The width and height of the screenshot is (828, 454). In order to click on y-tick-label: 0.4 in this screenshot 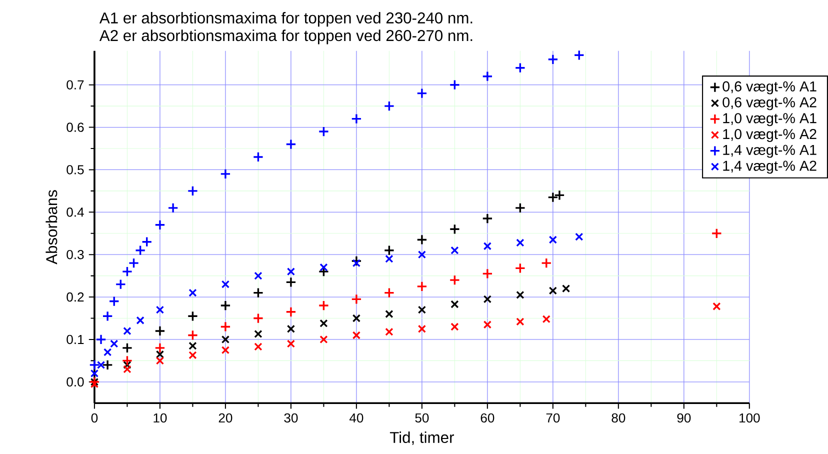, I will do `click(75, 212)`.